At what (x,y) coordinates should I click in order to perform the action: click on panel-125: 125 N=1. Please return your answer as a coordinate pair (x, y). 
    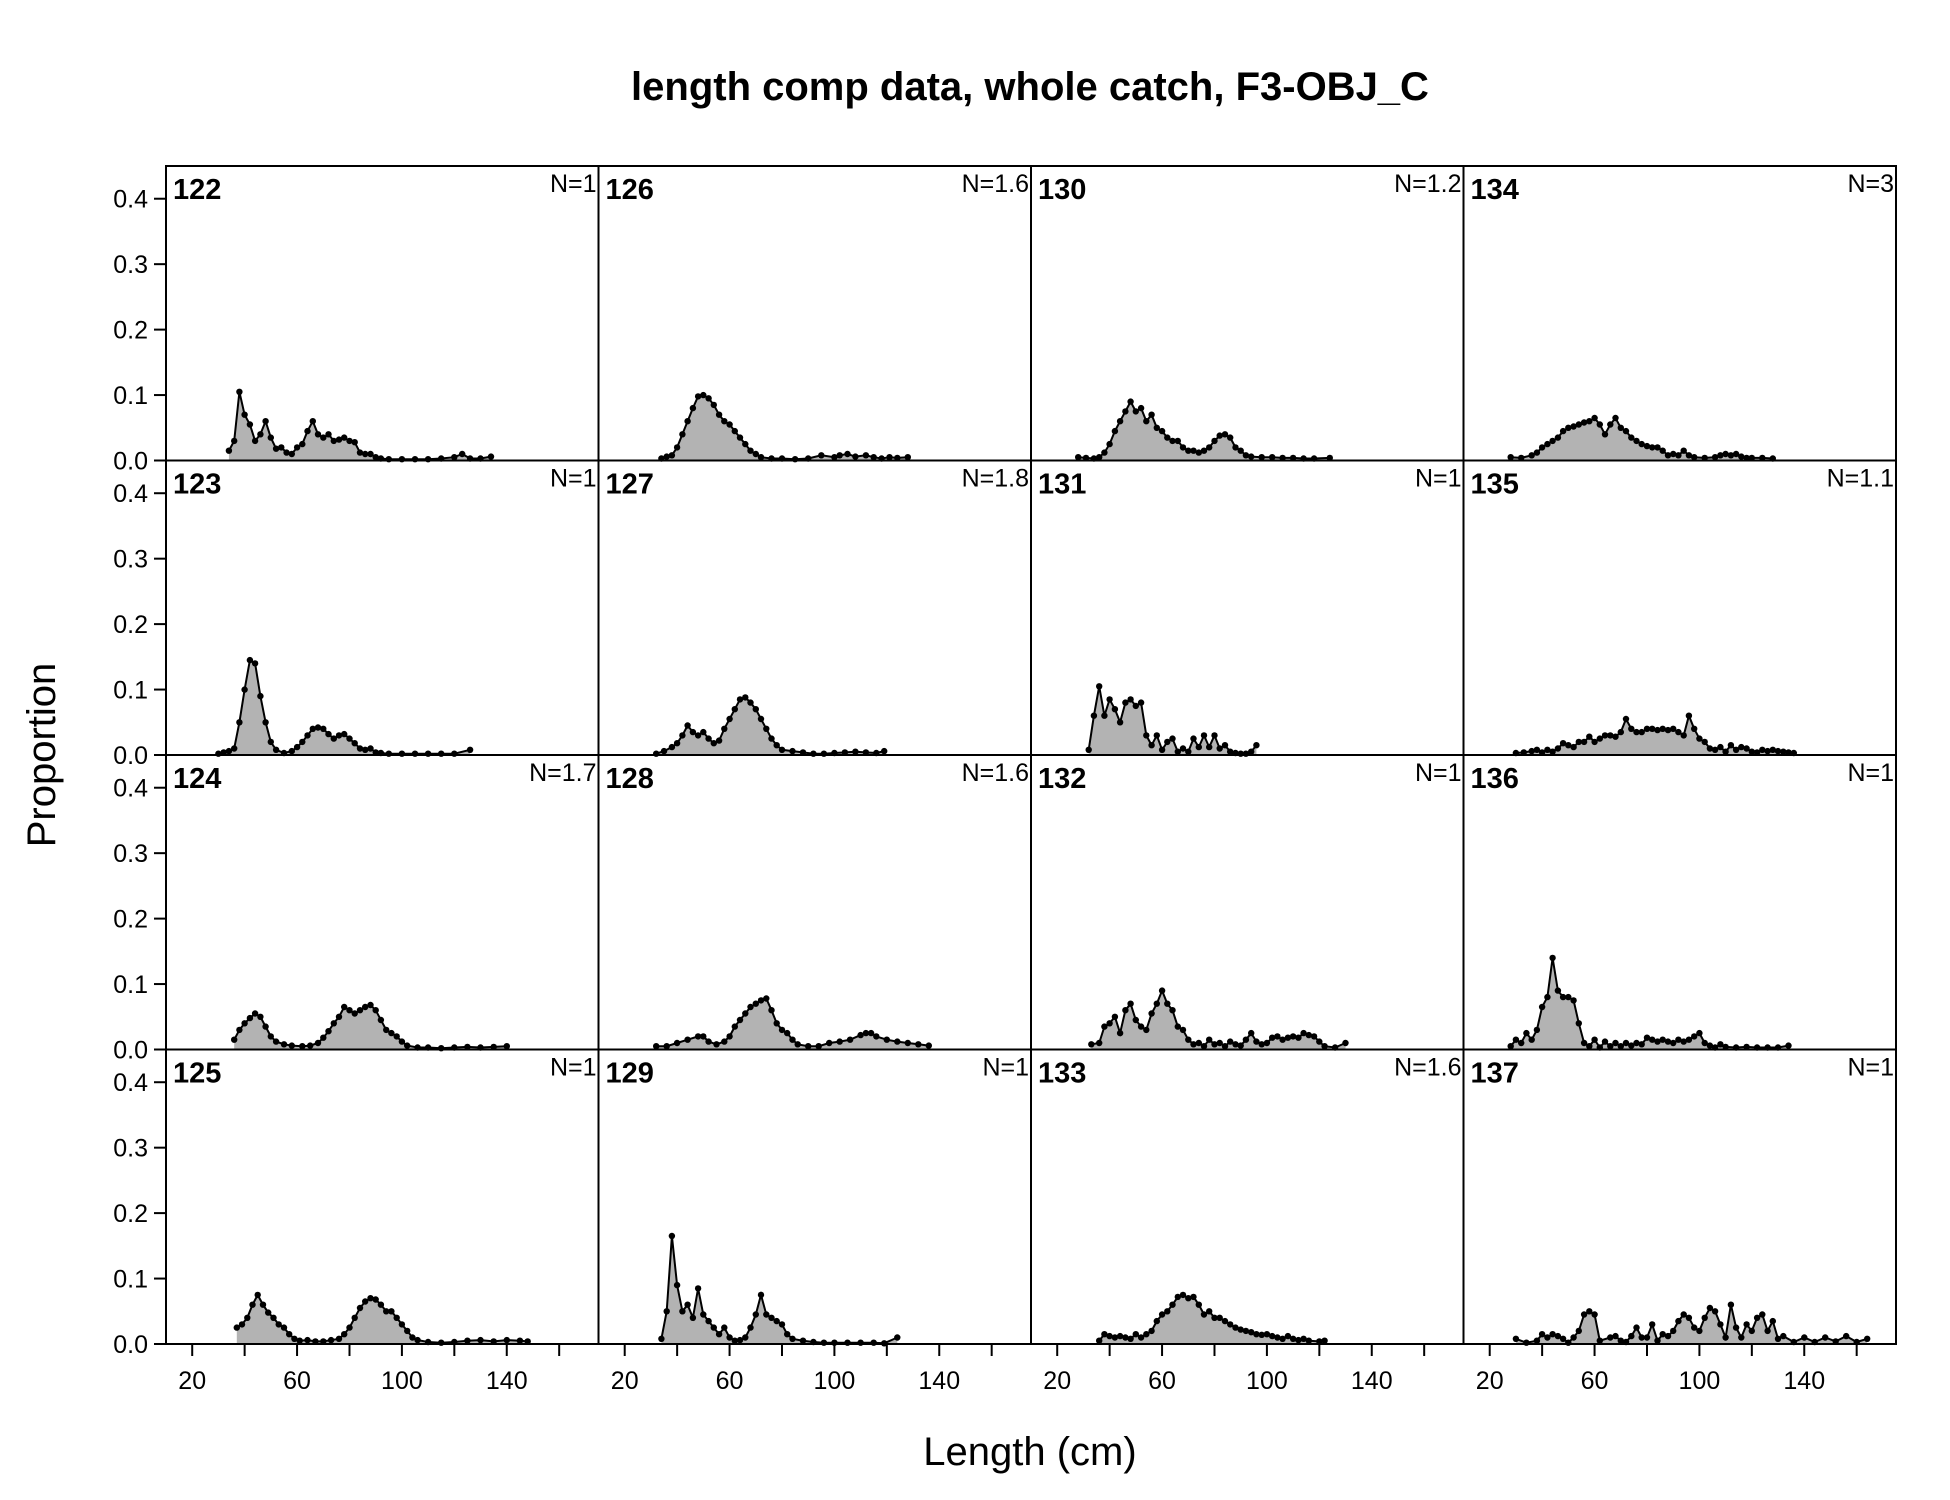
    Looking at the image, I should click on (382, 1197).